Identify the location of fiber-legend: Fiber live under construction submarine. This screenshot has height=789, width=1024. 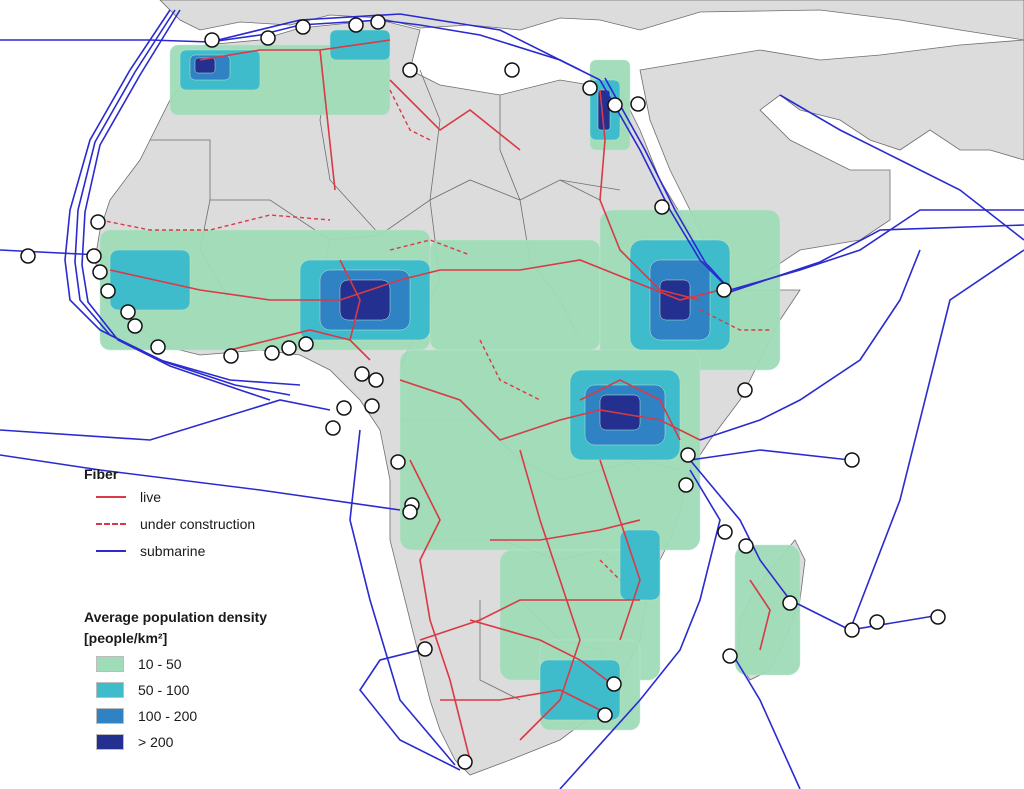
(169, 515).